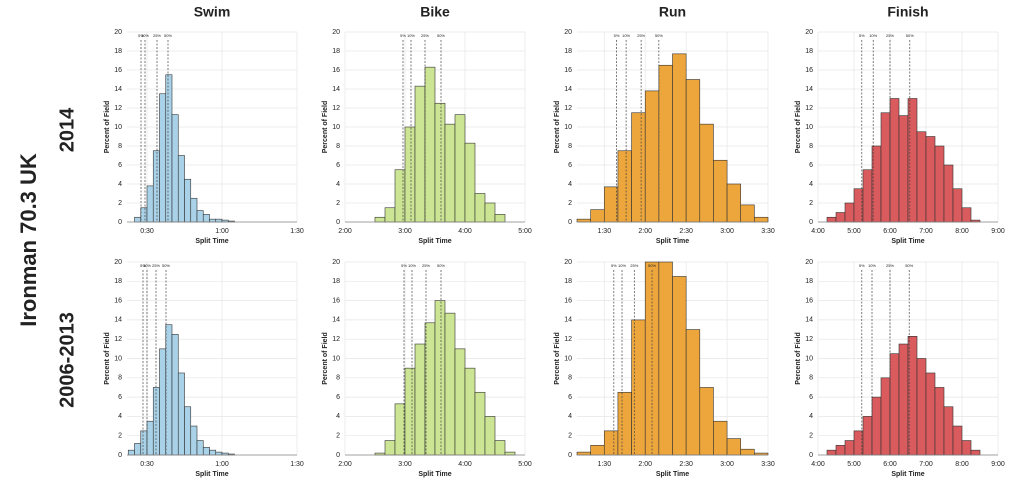 The image size is (1024, 480). What do you see at coordinates (926, 464) in the screenshot?
I see `x-tick-label: 7:00` at bounding box center [926, 464].